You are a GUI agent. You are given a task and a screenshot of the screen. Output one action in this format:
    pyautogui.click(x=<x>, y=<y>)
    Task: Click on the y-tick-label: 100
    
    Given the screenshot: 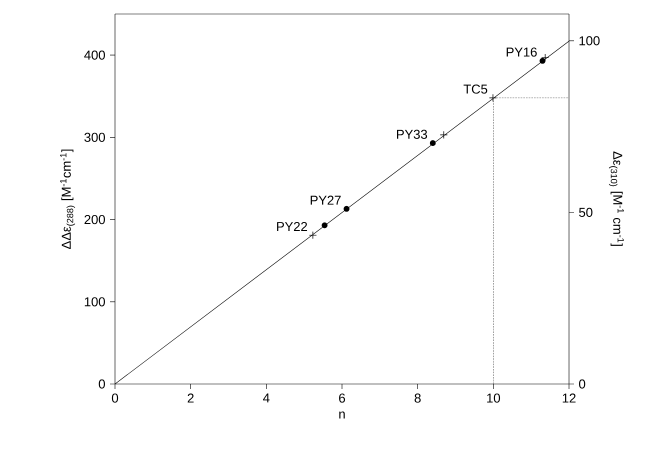 What is the action you would take?
    pyautogui.click(x=94, y=301)
    